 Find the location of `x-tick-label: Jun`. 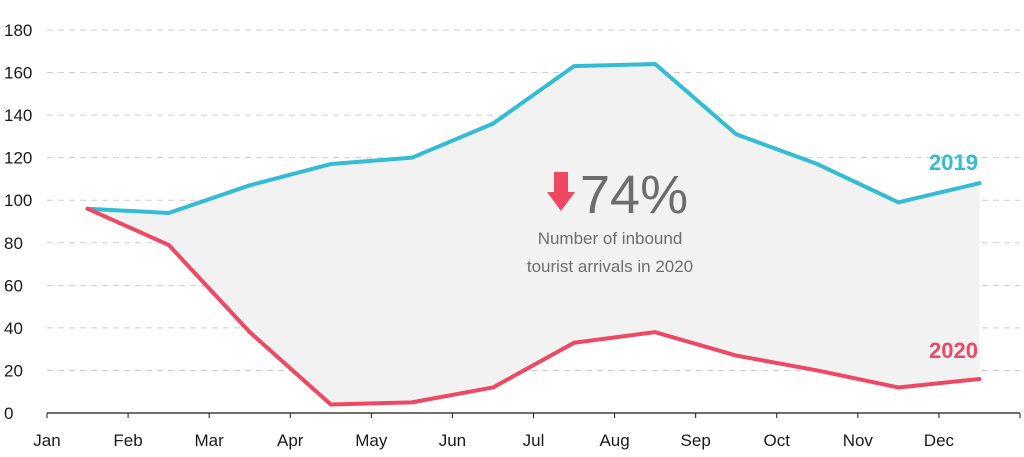

x-tick-label: Jun is located at coordinates (452, 440).